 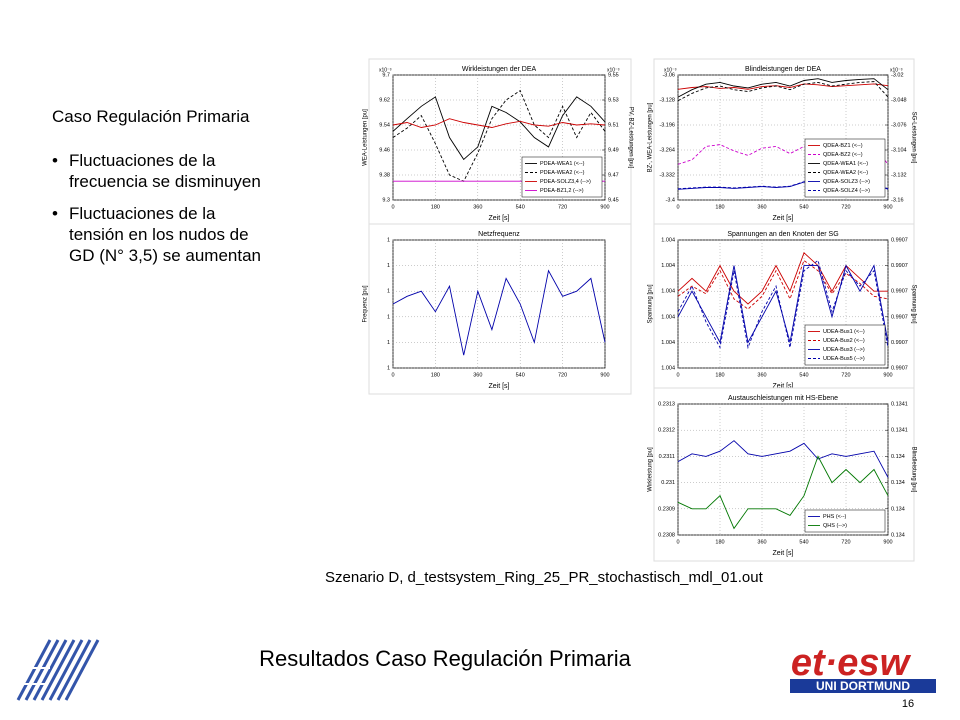 I want to click on y-tick-label: 9.54, so click(x=384, y=125).